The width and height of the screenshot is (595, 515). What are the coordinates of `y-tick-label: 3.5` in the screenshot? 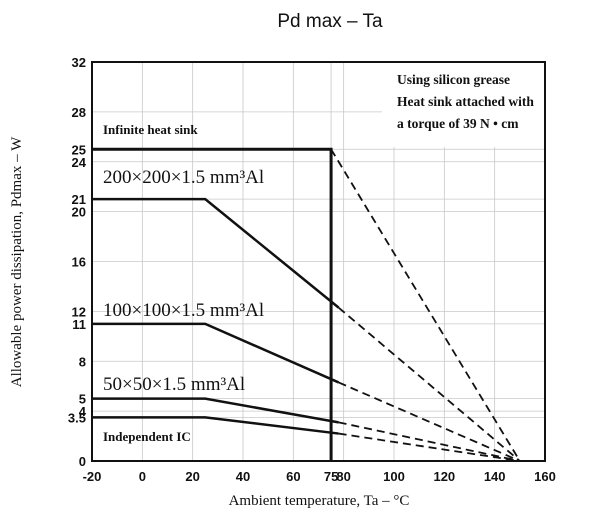 It's located at (77, 417).